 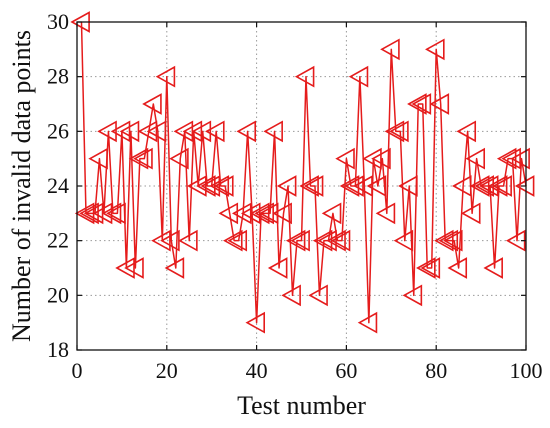 I want to click on y-axis-label: Number of invalid data points, so click(x=21, y=186).